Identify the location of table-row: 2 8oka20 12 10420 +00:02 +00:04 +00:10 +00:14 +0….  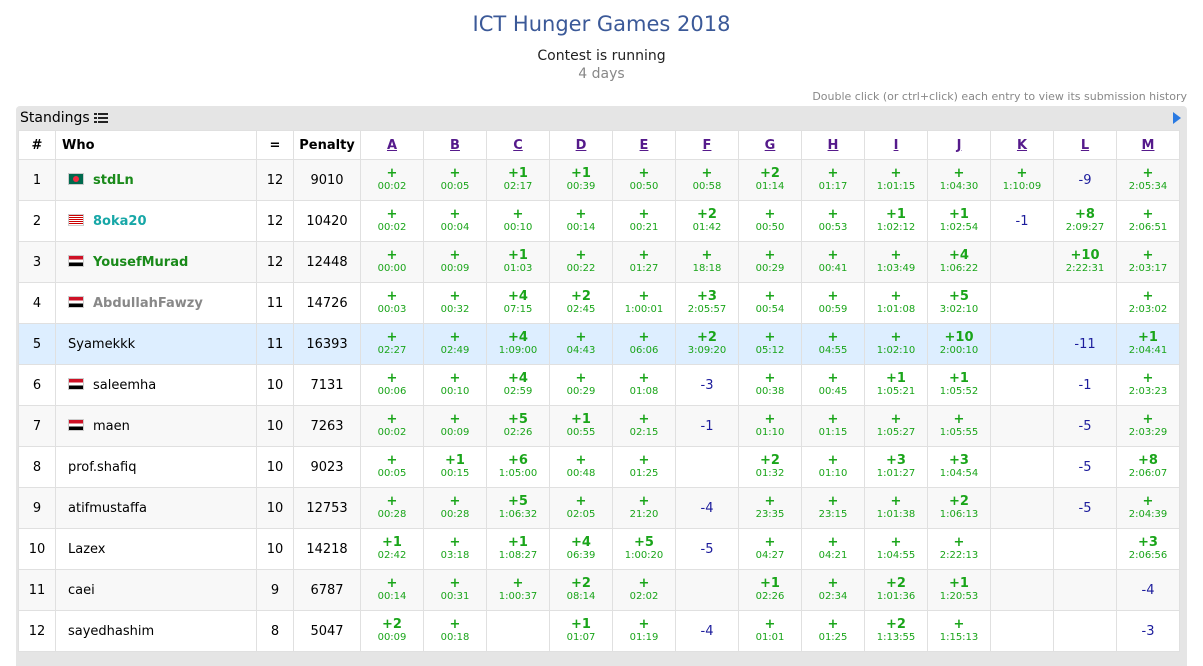
(599, 221).